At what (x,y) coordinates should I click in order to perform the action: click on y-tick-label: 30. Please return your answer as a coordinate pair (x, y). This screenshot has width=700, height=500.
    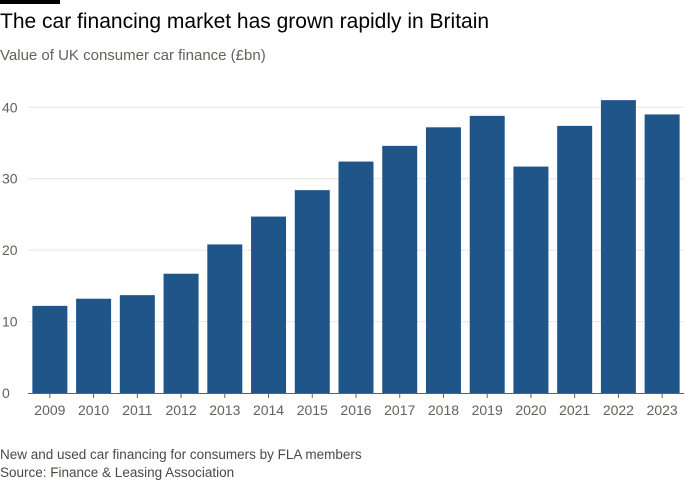
    Looking at the image, I should click on (10, 179).